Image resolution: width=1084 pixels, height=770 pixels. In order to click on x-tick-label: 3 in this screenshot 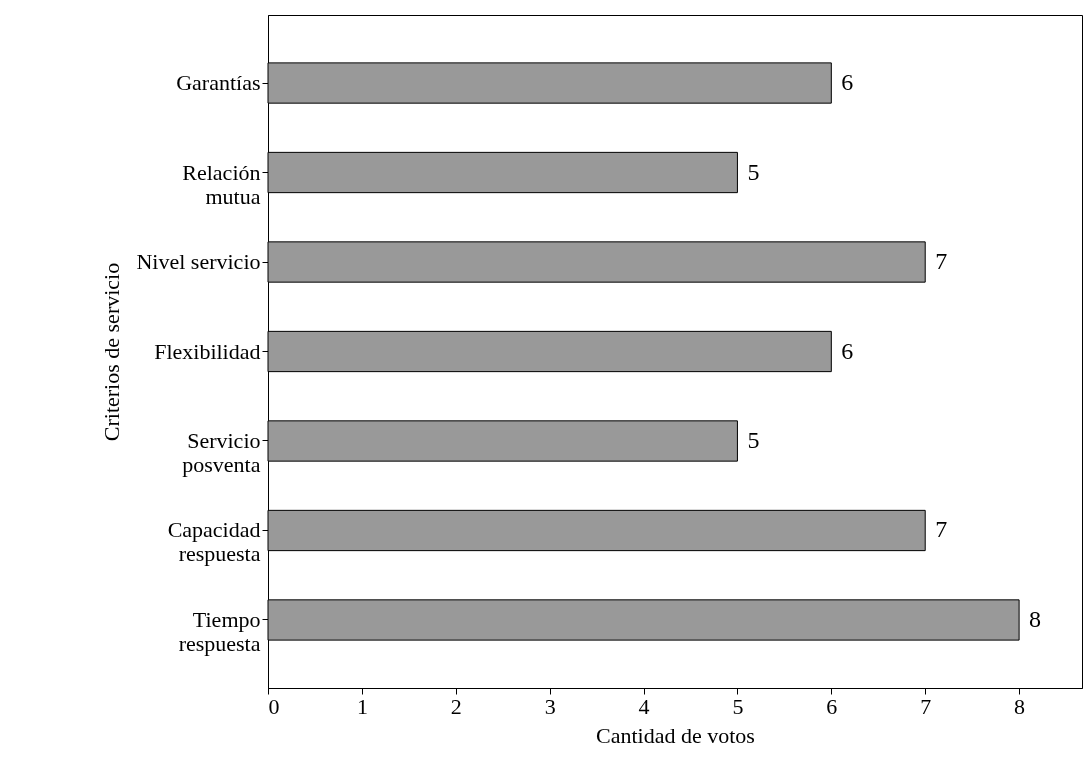, I will do `click(550, 706)`.